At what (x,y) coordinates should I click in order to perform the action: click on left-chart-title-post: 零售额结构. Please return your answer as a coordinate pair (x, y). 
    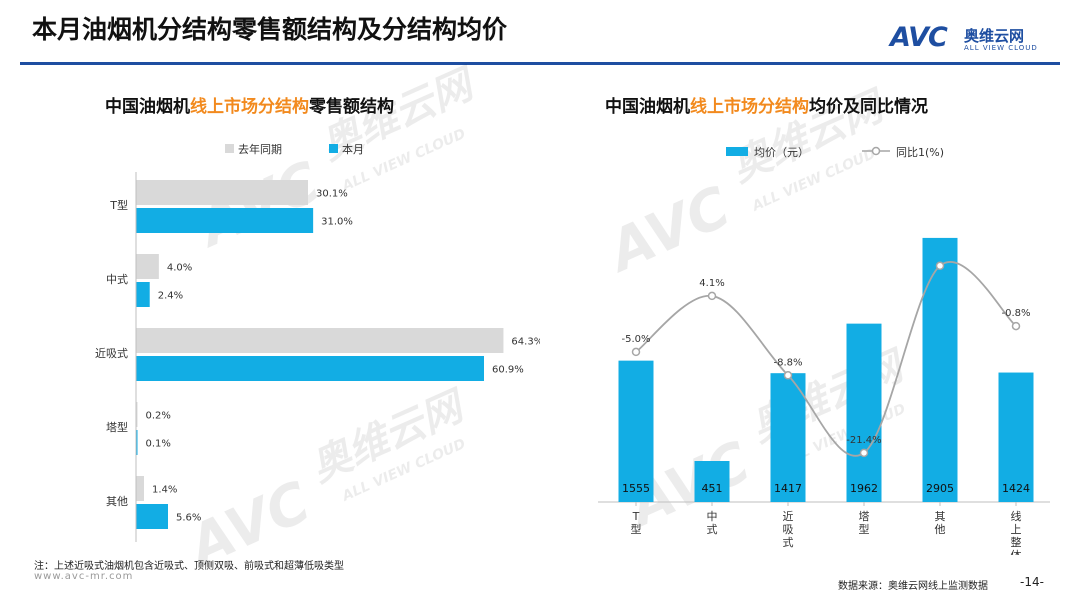
    Looking at the image, I should click on (351, 107).